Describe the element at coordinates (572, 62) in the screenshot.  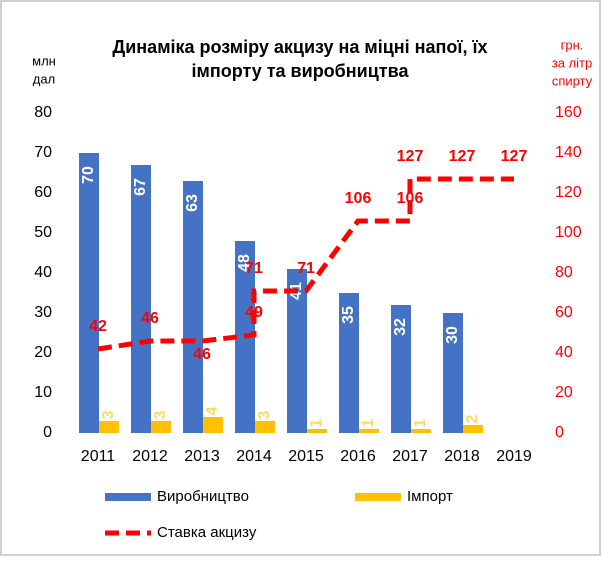
I see `y2-axis-label: за літр` at that location.